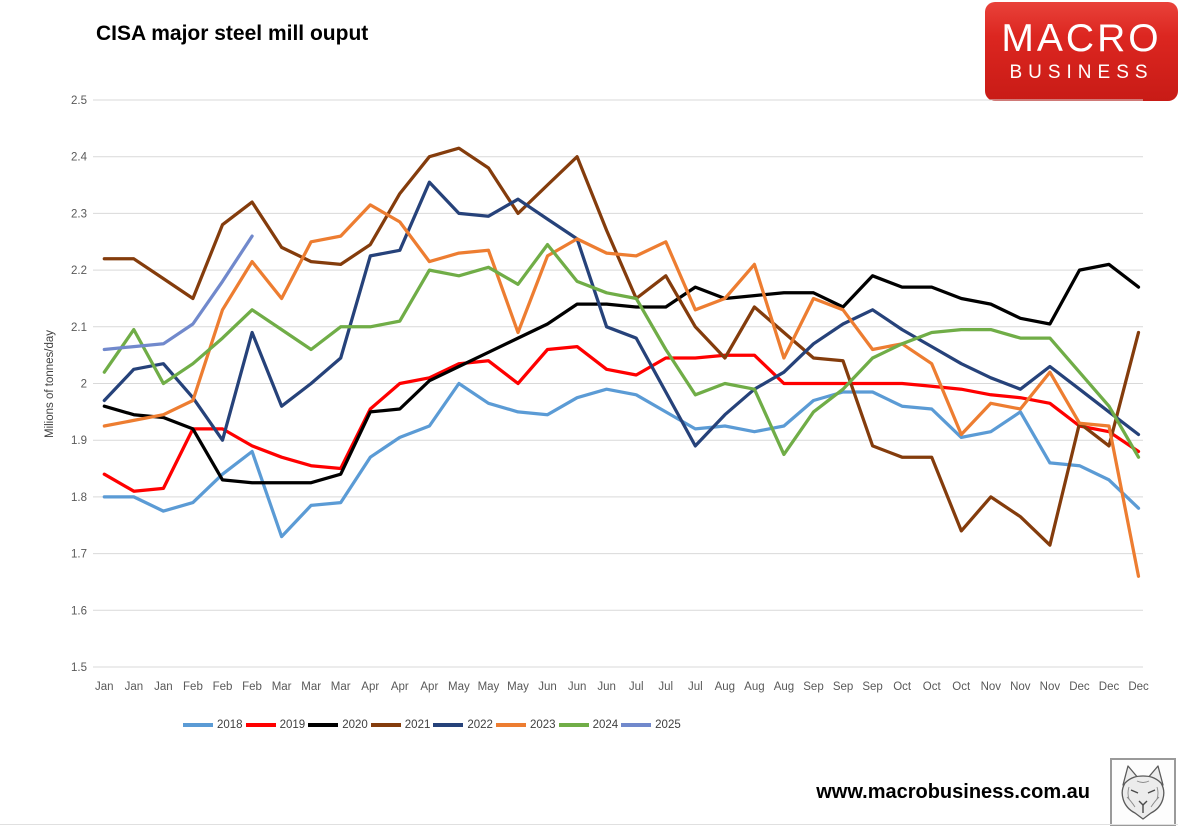 Image resolution: width=1178 pixels, height=826 pixels. Describe the element at coordinates (79, 214) in the screenshot. I see `y-axis-tick-label: 2.3` at that location.